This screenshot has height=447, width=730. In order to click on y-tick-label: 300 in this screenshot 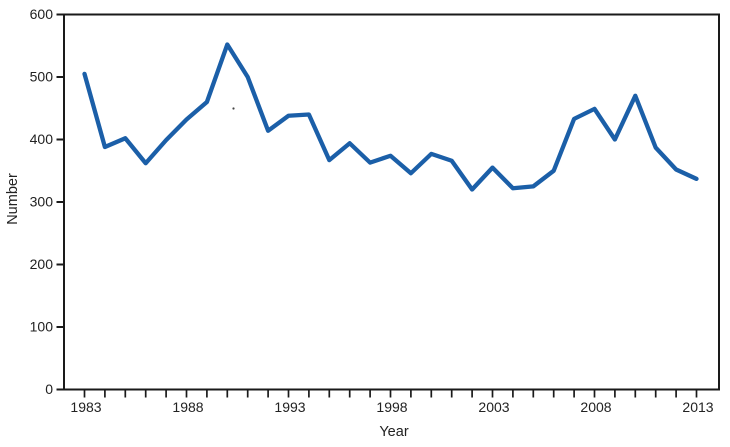, I will do `click(42, 202)`.